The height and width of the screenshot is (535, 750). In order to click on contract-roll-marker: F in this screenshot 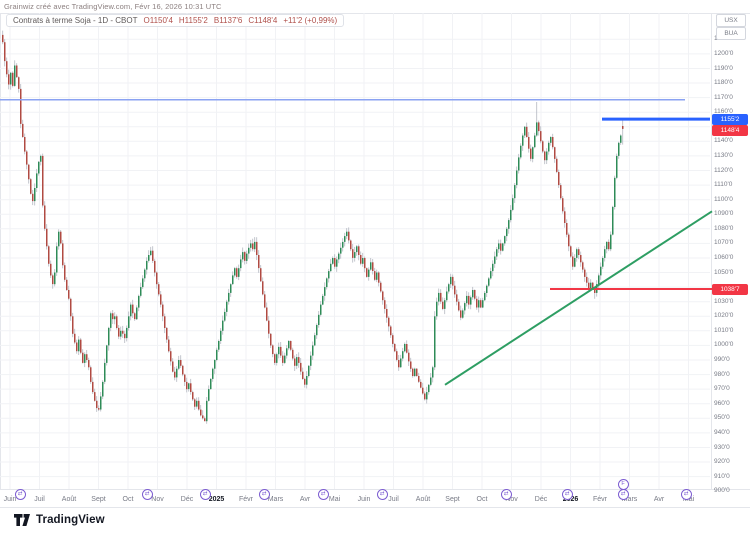, I will do `click(623, 484)`.